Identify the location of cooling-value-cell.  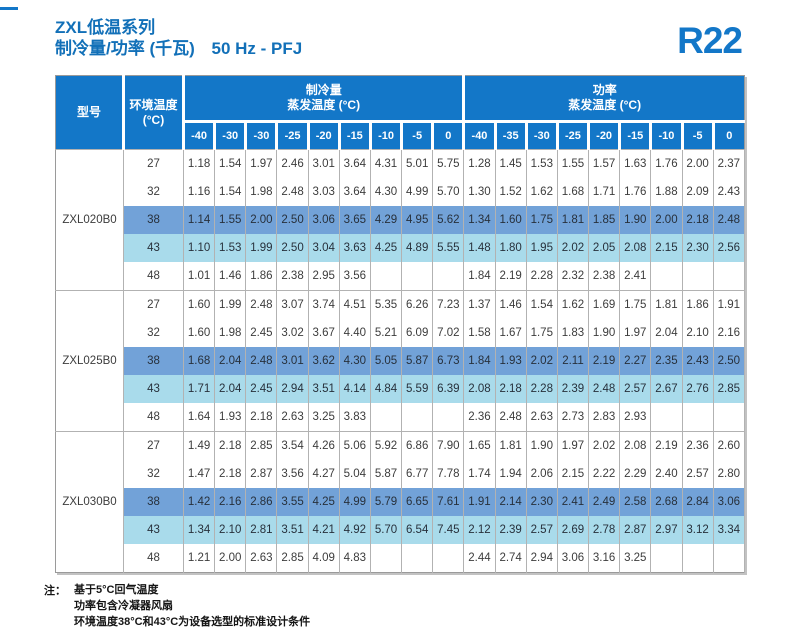
(448, 558).